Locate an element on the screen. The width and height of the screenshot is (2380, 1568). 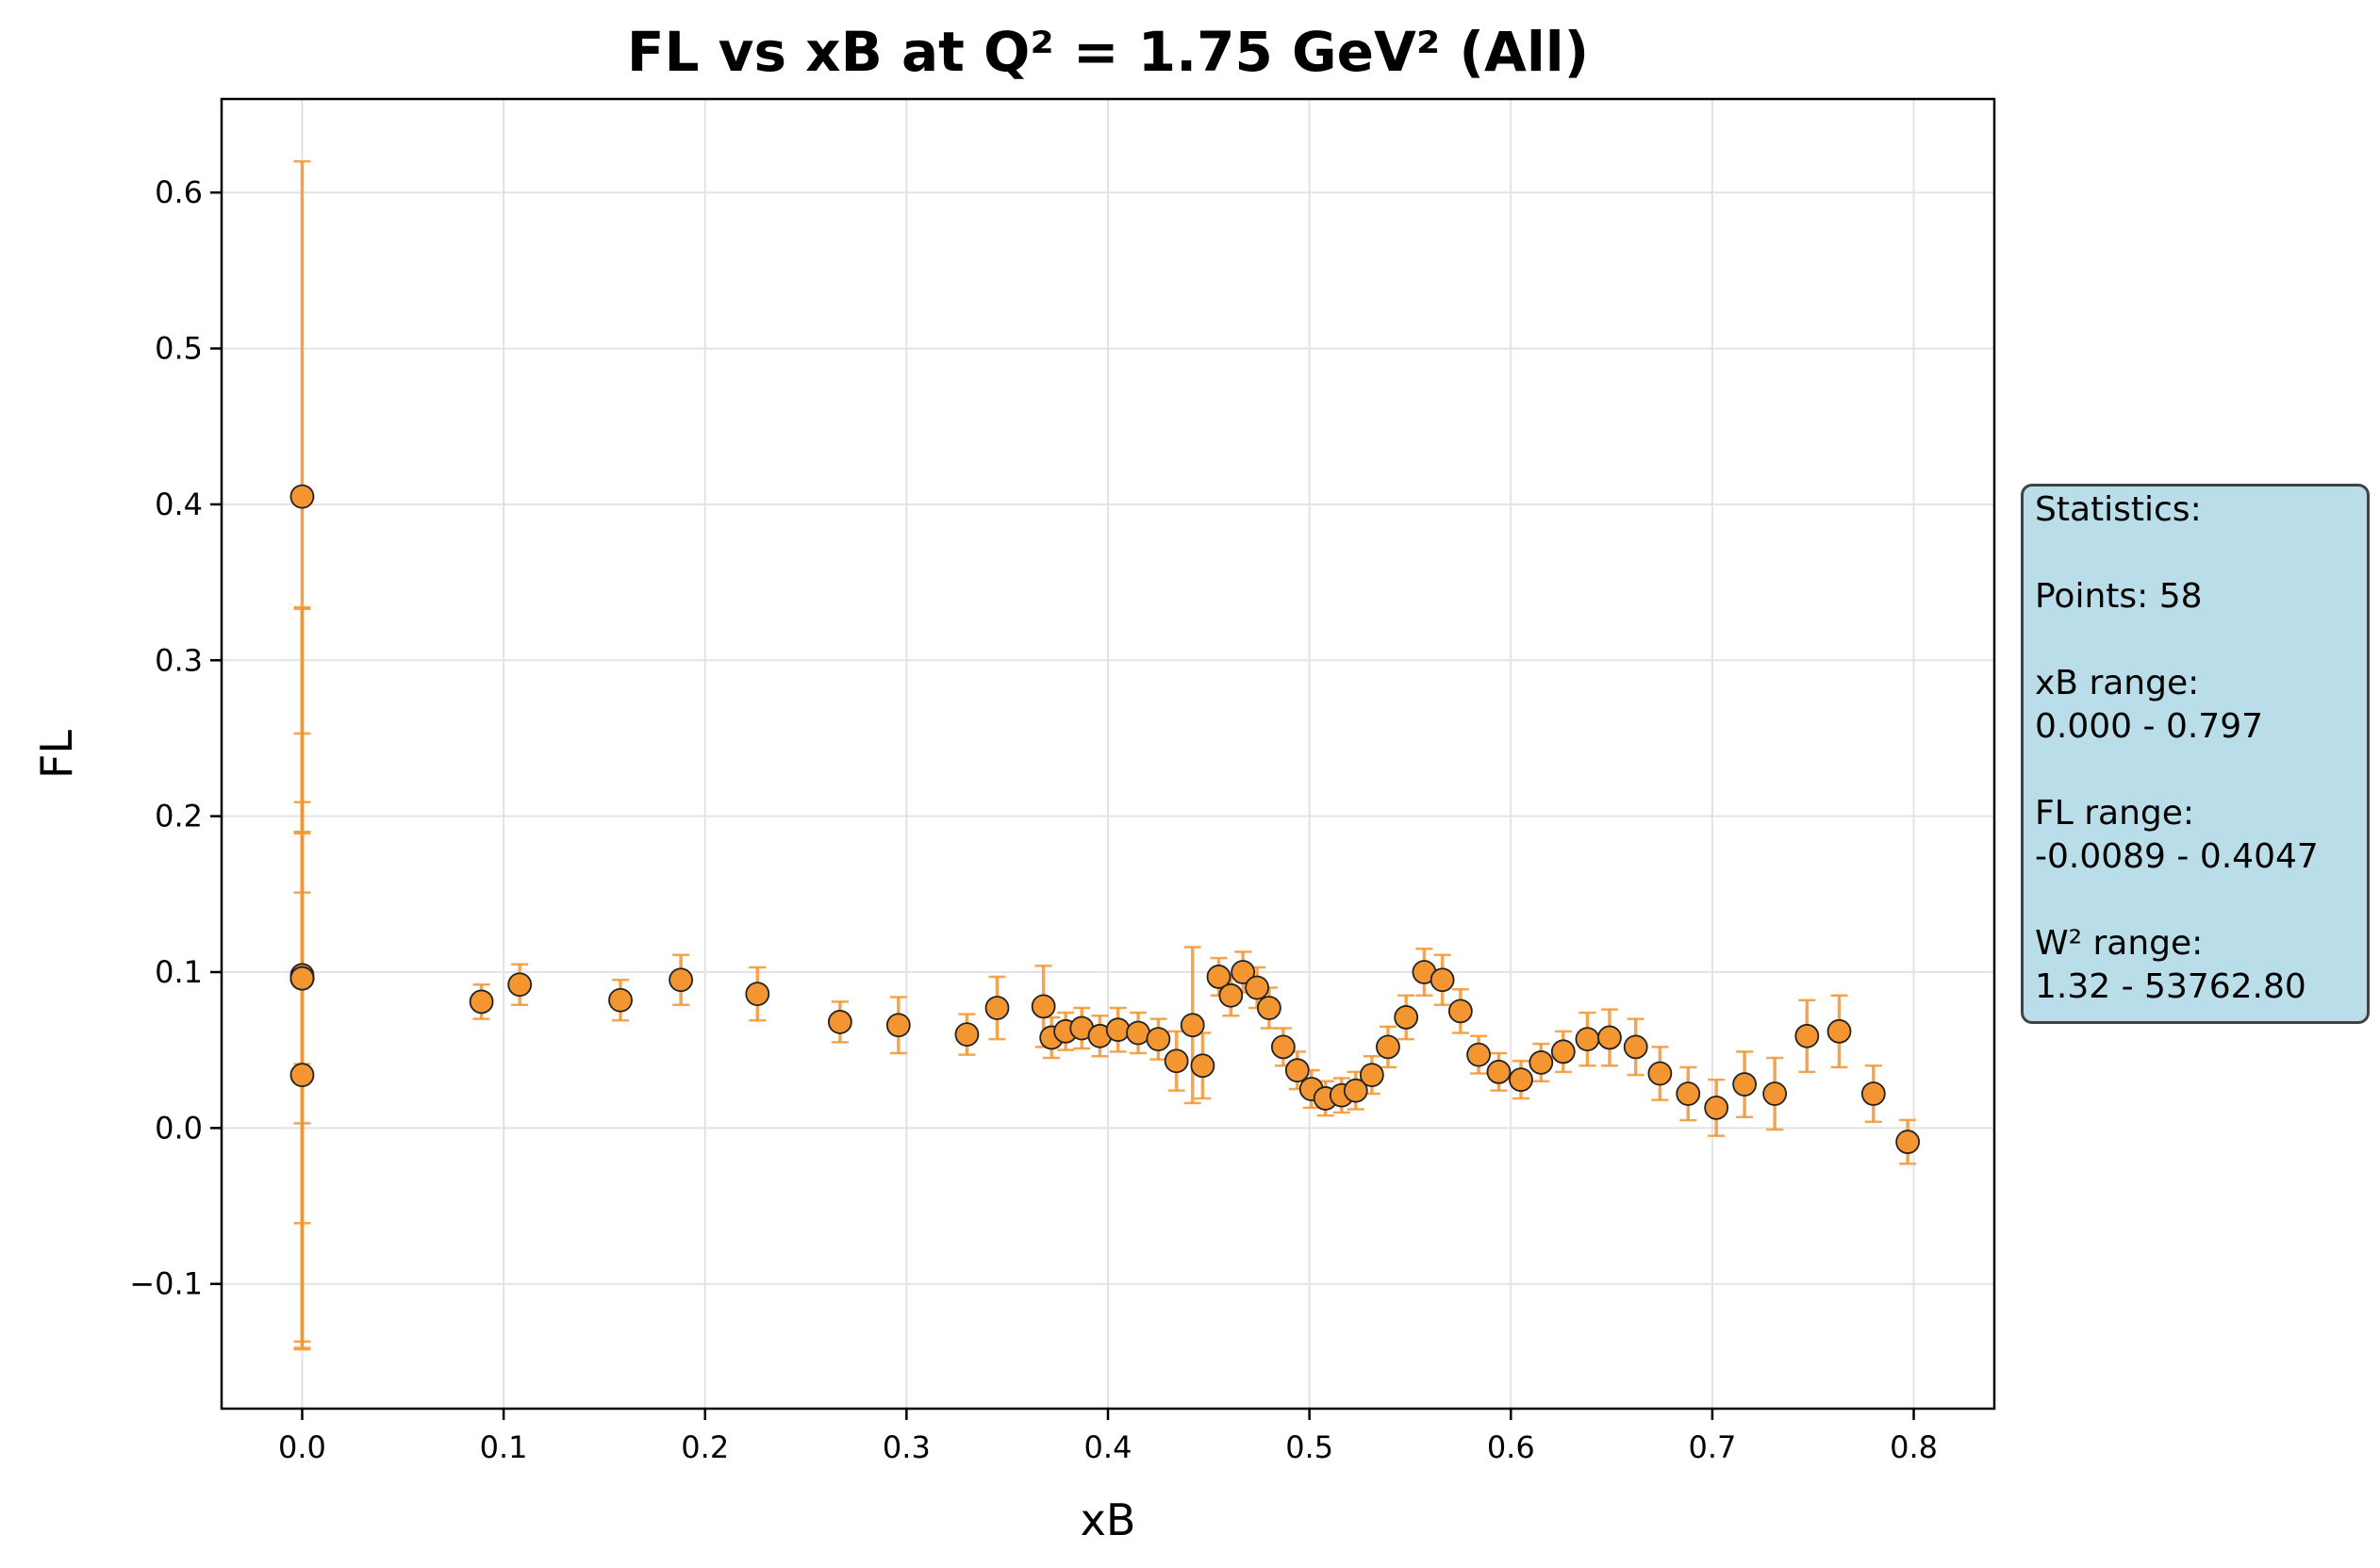
x-tick-label: 0.3 is located at coordinates (907, 1447).